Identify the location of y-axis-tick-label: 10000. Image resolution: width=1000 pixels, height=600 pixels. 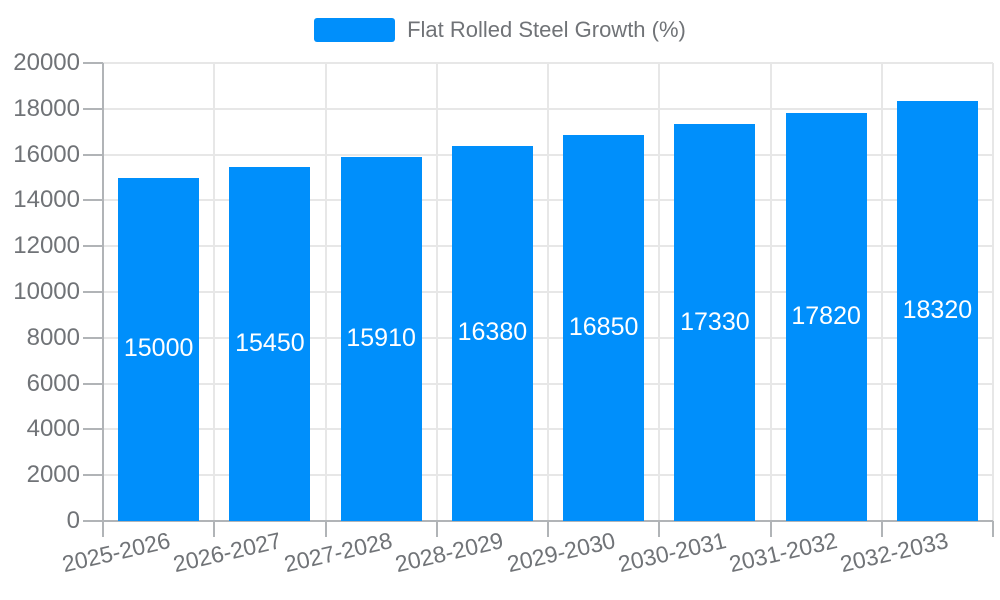
(46, 291).